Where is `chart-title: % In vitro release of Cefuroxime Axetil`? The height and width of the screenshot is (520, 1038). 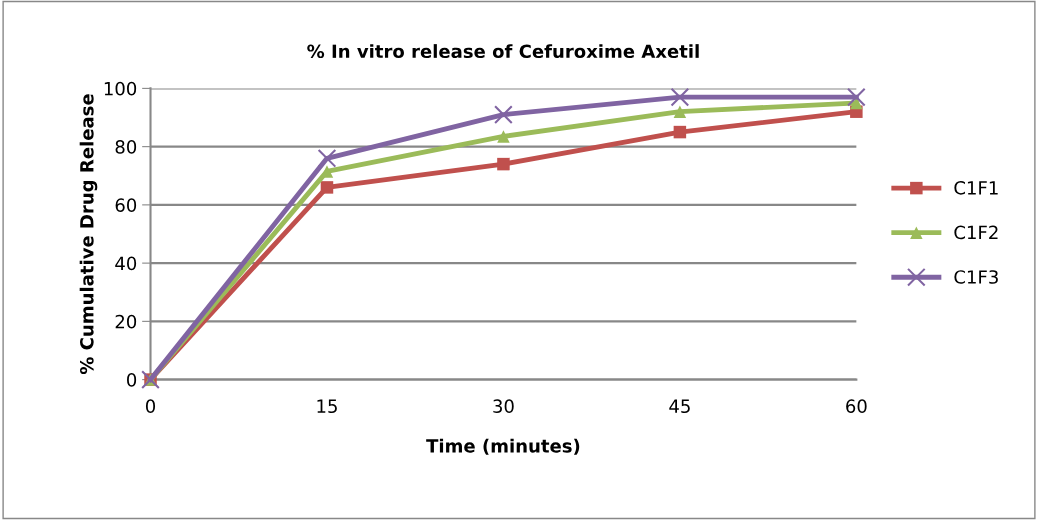
chart-title: % In vitro release of Cefuroxime Axetil is located at coordinates (503, 51).